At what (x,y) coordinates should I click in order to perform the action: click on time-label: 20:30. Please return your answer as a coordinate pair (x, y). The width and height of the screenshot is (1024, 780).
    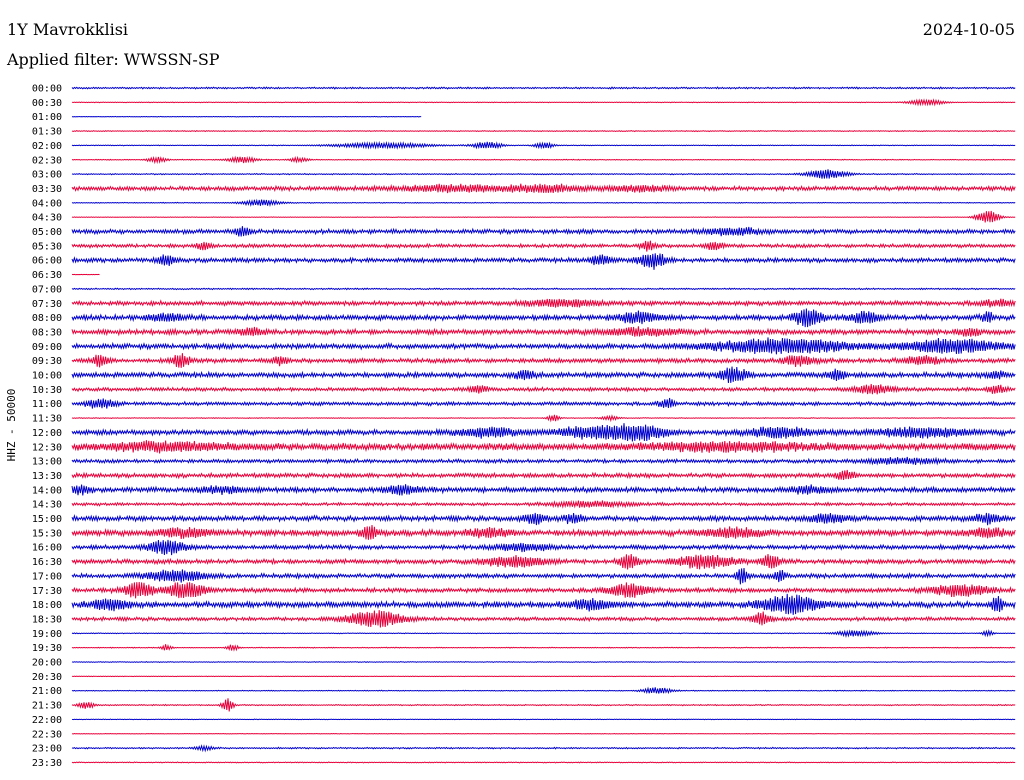
    Looking at the image, I should click on (47, 677).